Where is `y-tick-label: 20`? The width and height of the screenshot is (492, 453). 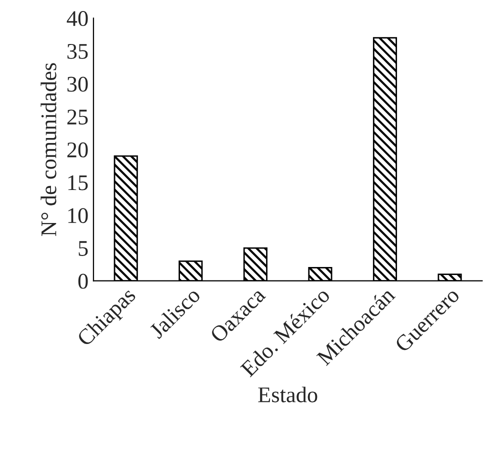
y-tick-label: 20 is located at coordinates (77, 150).